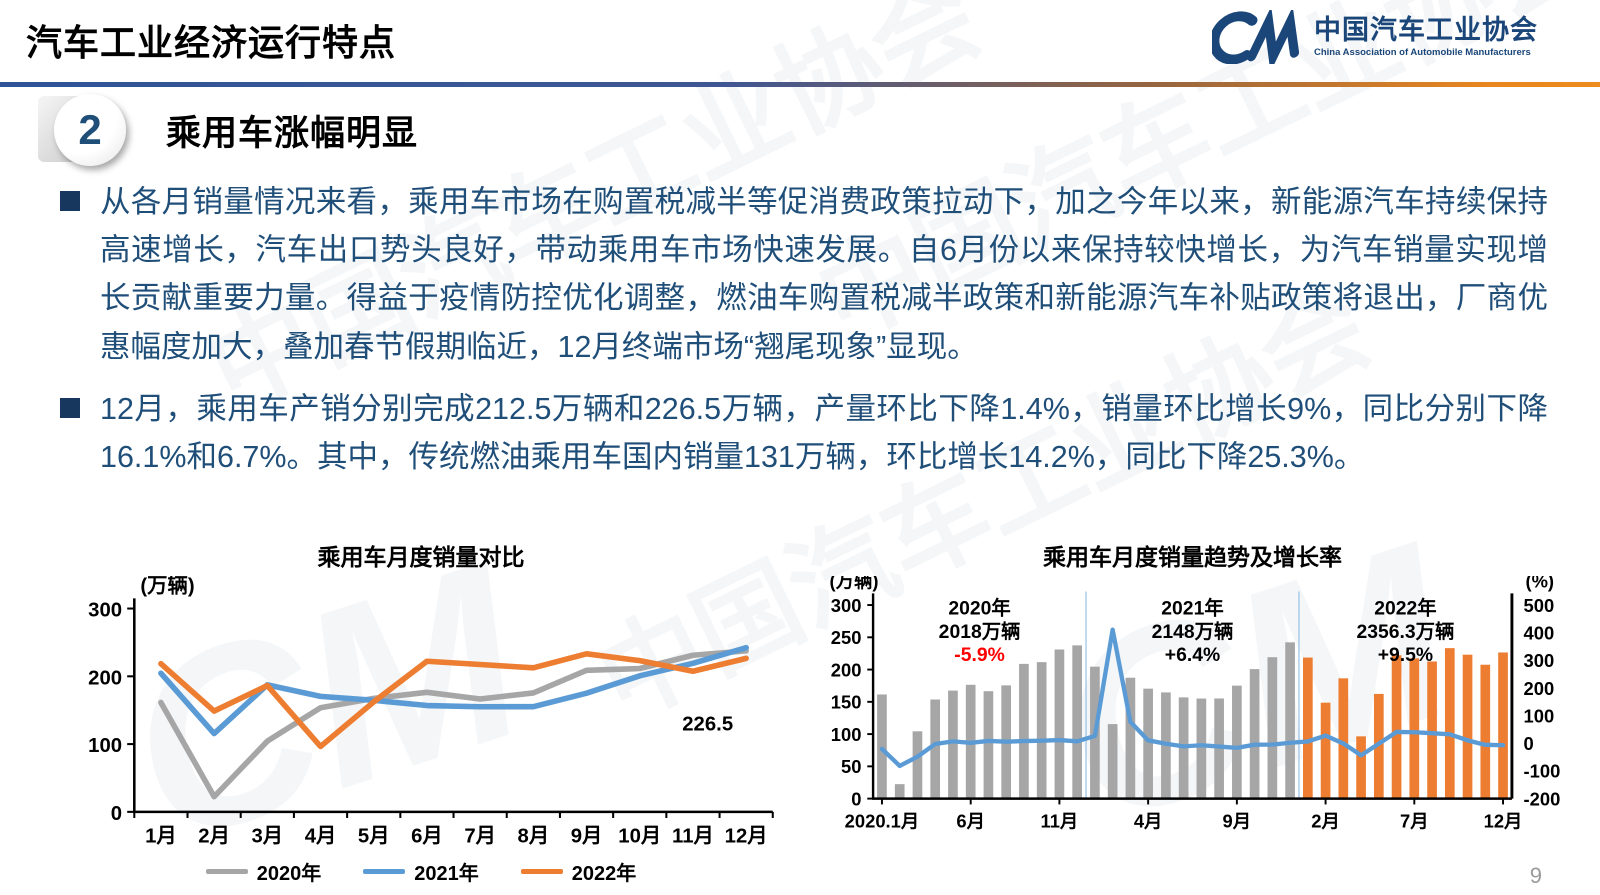 The image size is (1600, 895). I want to click on section-header: 2 乘用车涨幅明显, so click(228, 130).